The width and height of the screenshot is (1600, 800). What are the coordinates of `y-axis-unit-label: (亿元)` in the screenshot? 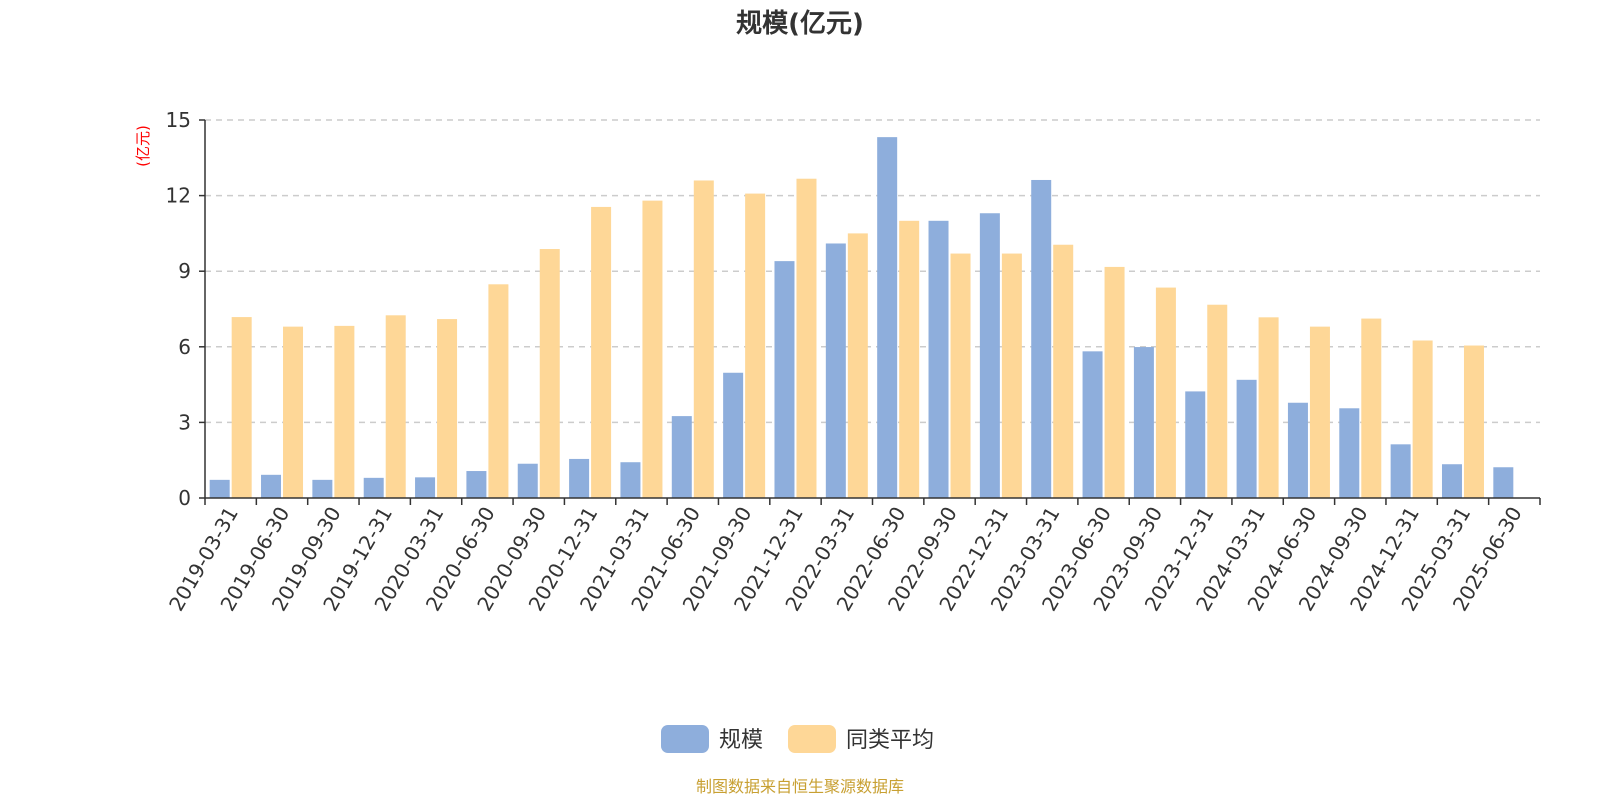 It's located at (143, 146).